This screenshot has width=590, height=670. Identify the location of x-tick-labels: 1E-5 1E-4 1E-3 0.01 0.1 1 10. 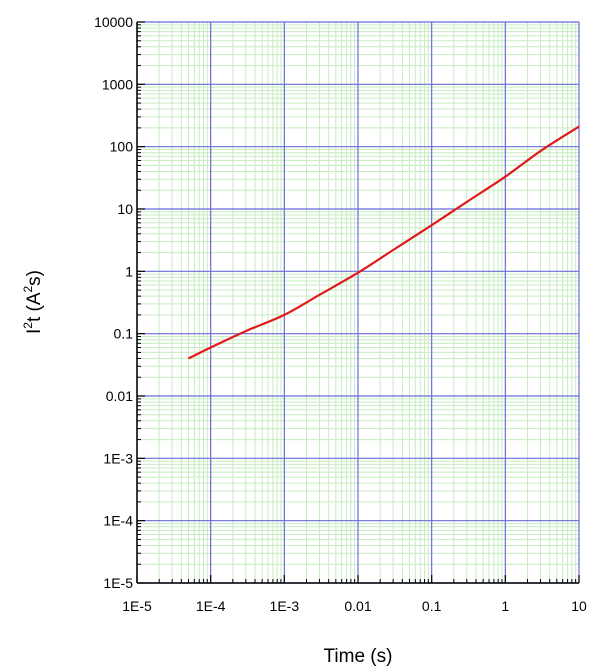
(354, 606).